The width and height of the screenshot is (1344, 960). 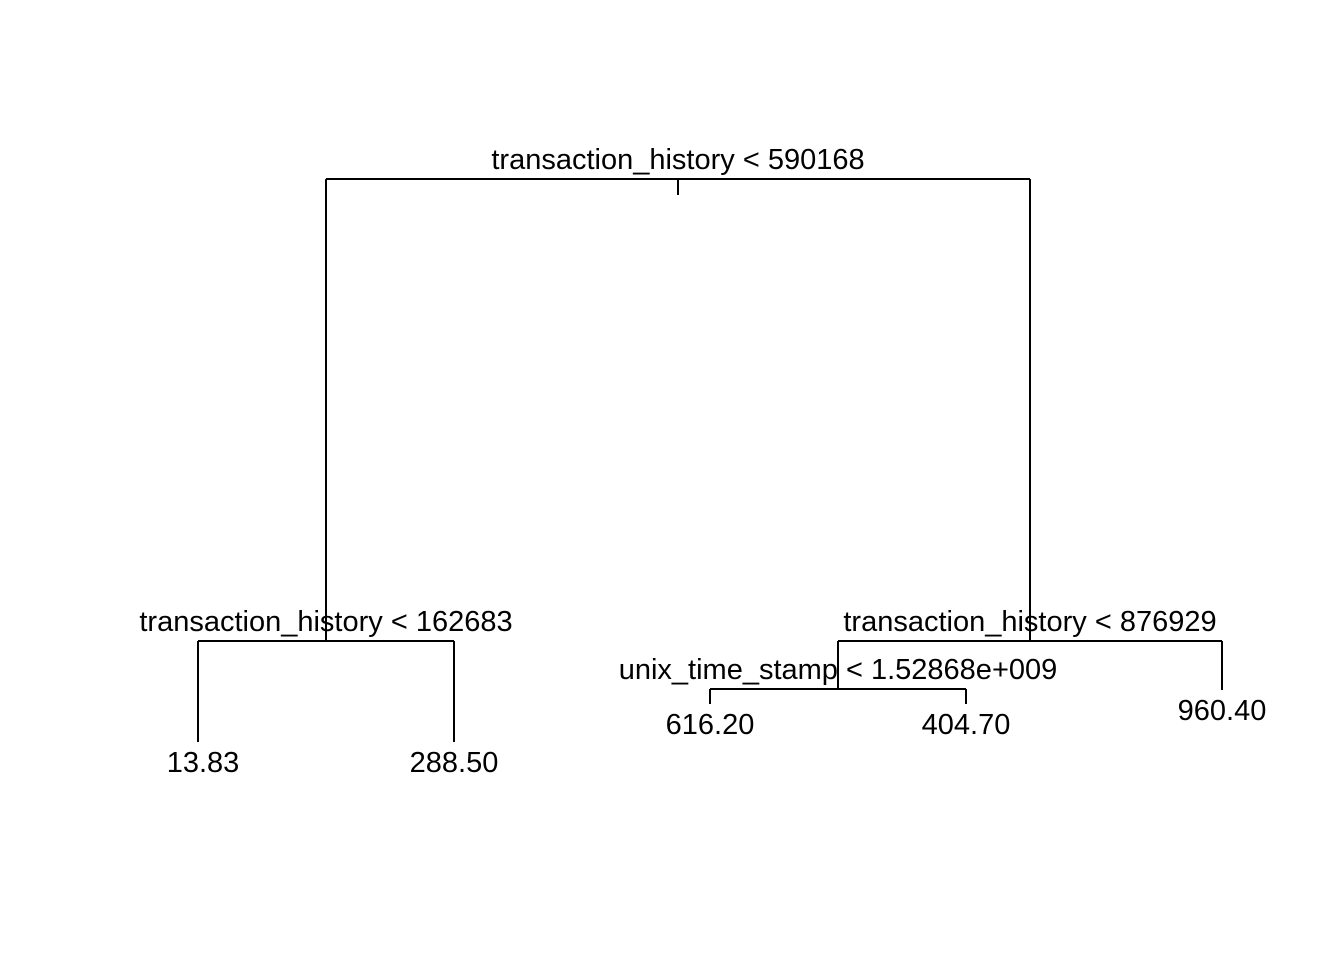 I want to click on leaf-value-rr: 960.40, so click(x=1222, y=711).